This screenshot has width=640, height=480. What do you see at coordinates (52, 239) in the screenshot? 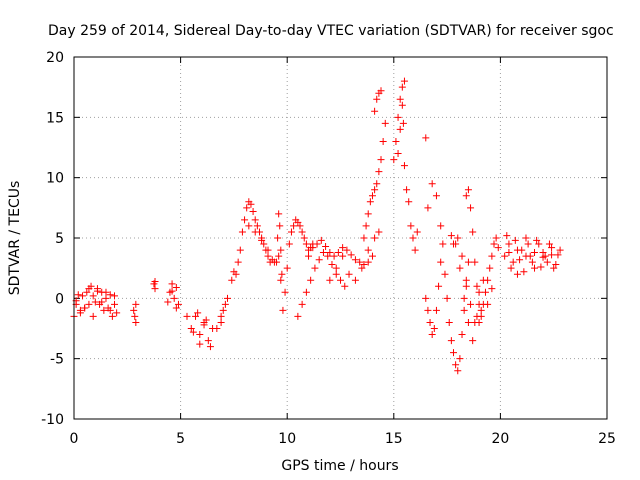
I see `y-tick-labels: -10 -5 0 5 10 15 20` at bounding box center [52, 239].